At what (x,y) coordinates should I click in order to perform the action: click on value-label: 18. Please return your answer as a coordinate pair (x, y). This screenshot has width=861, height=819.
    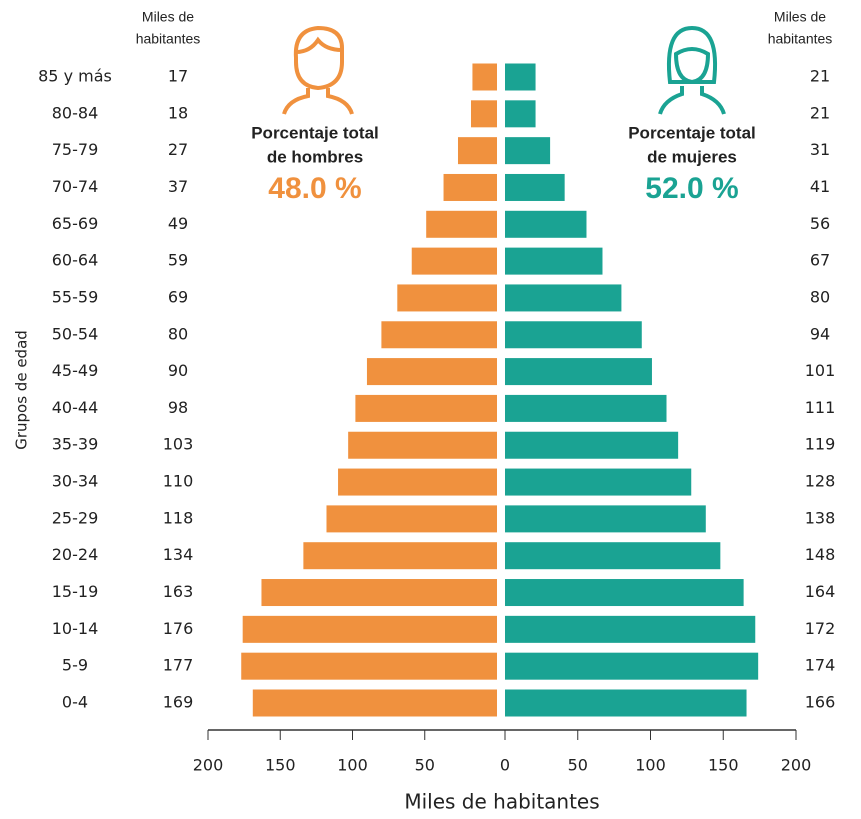
    Looking at the image, I should click on (178, 112).